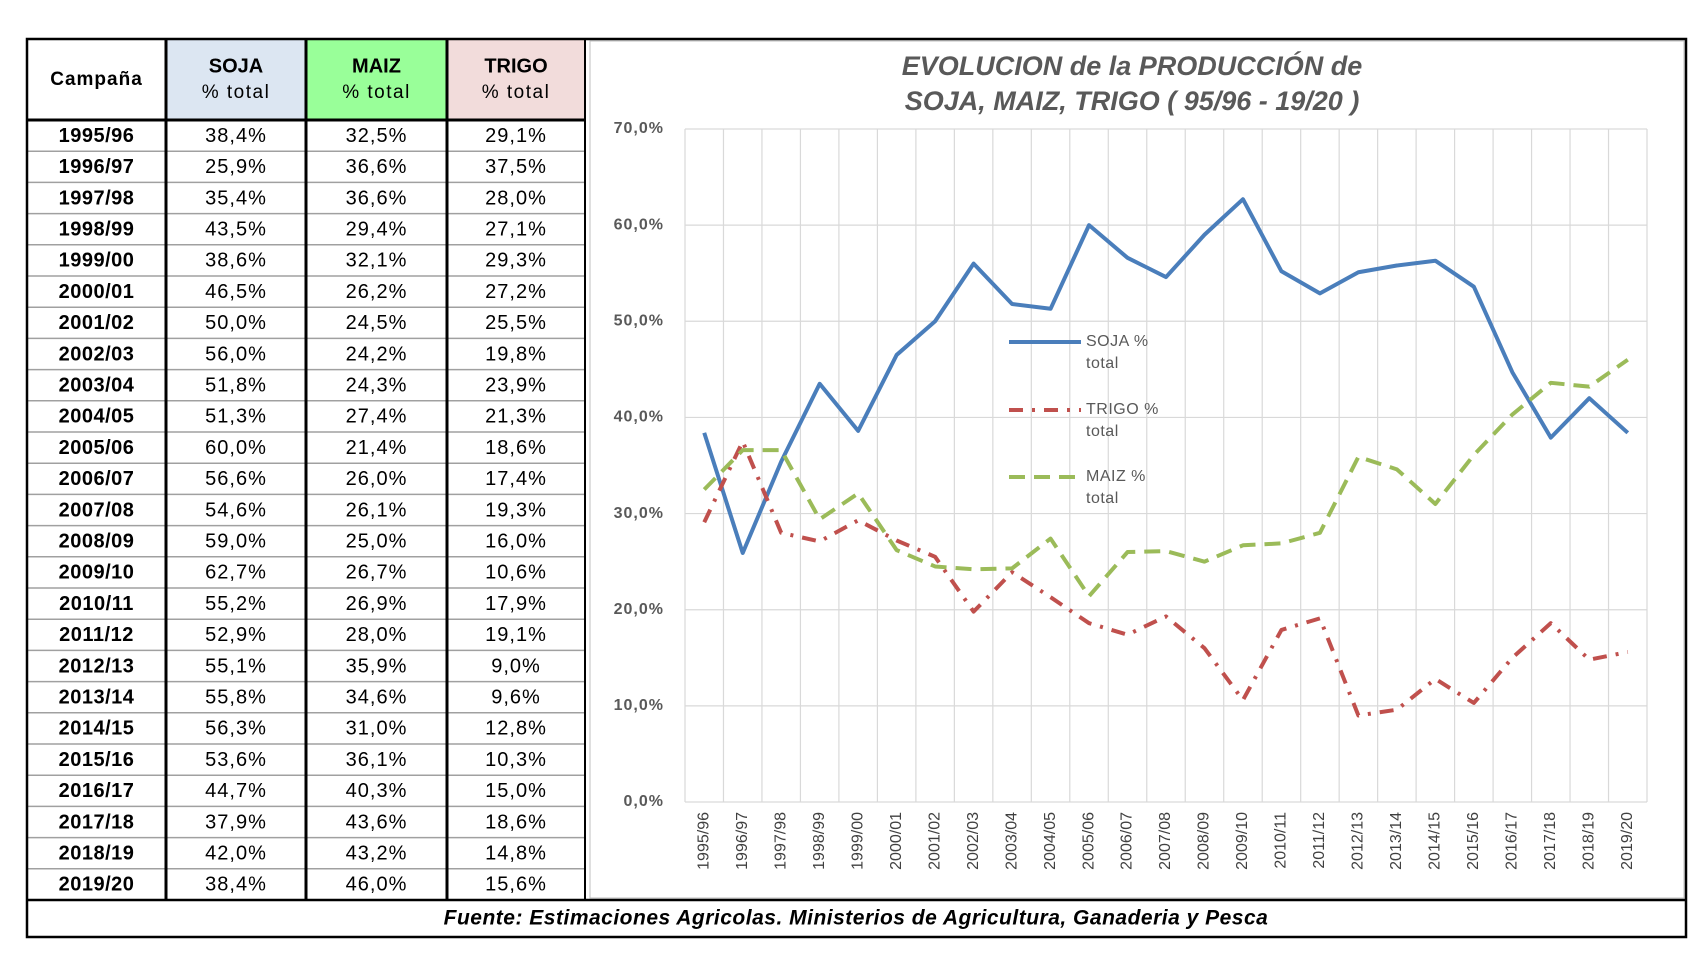 Image resolution: width=1707 pixels, height=960 pixels. What do you see at coordinates (377, 136) in the screenshot?
I see `table-cell: 32,5%` at bounding box center [377, 136].